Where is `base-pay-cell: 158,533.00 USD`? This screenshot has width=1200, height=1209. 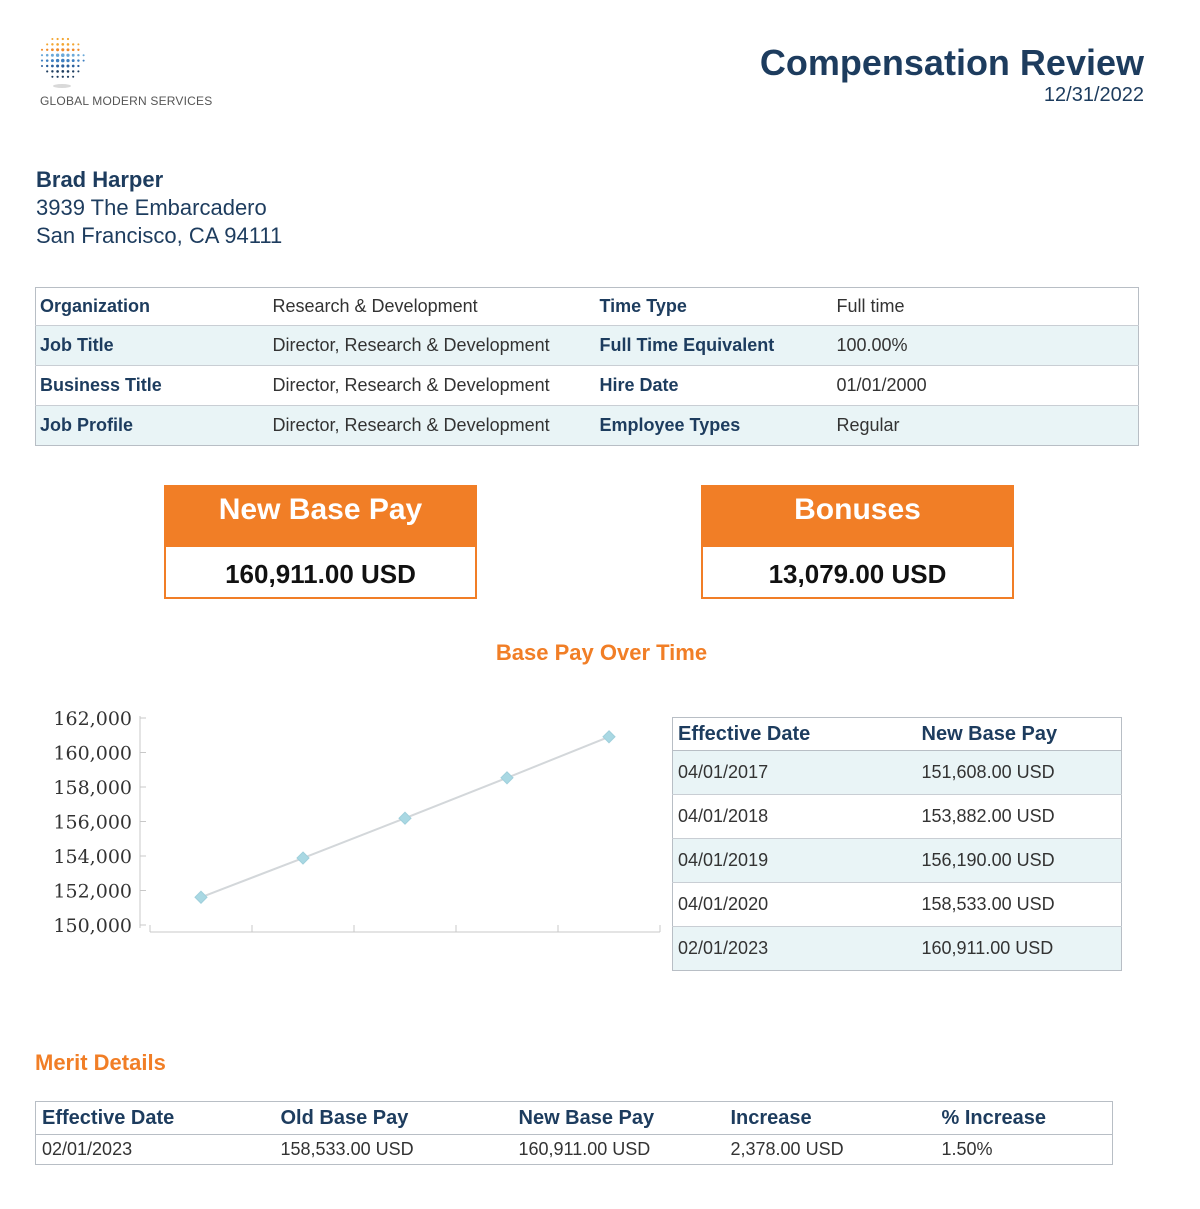
base-pay-cell: 158,533.00 USD is located at coordinates (1019, 904).